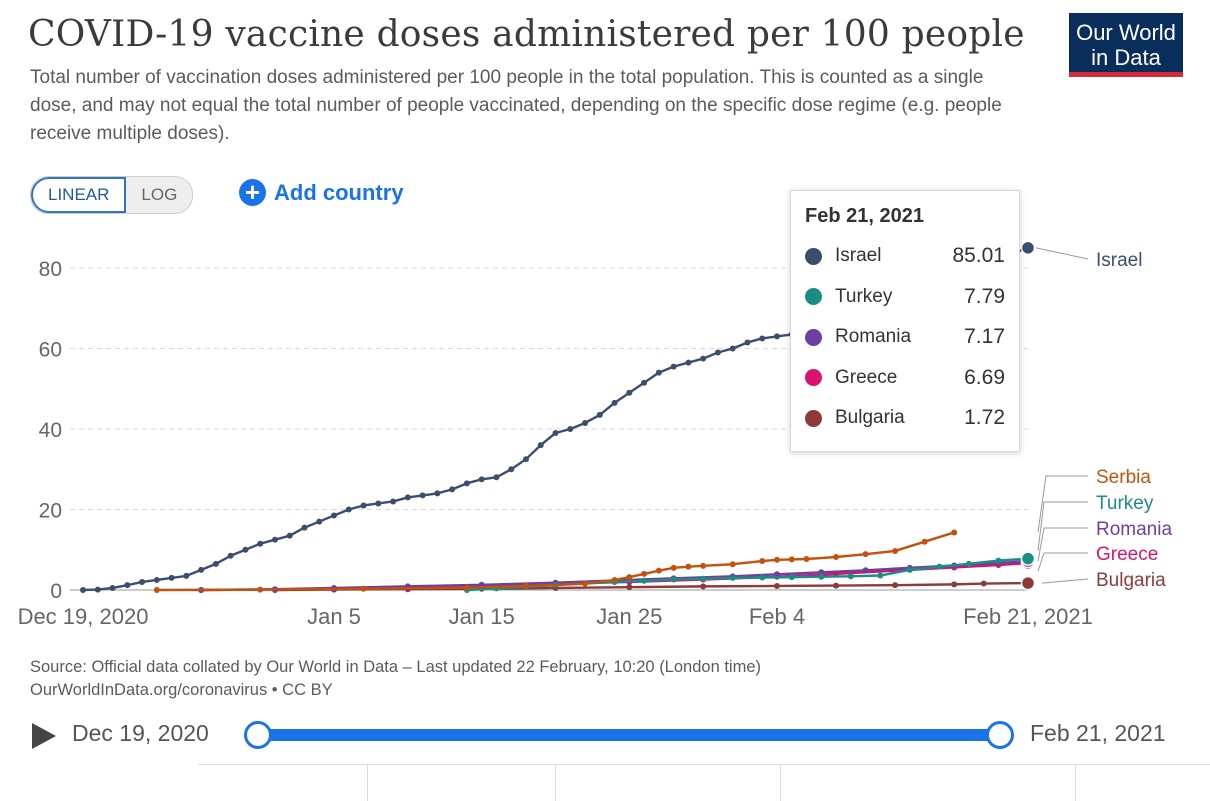 The image size is (1210, 801). What do you see at coordinates (1088, 259) in the screenshot?
I see `series-end-label-israel: Israel` at bounding box center [1088, 259].